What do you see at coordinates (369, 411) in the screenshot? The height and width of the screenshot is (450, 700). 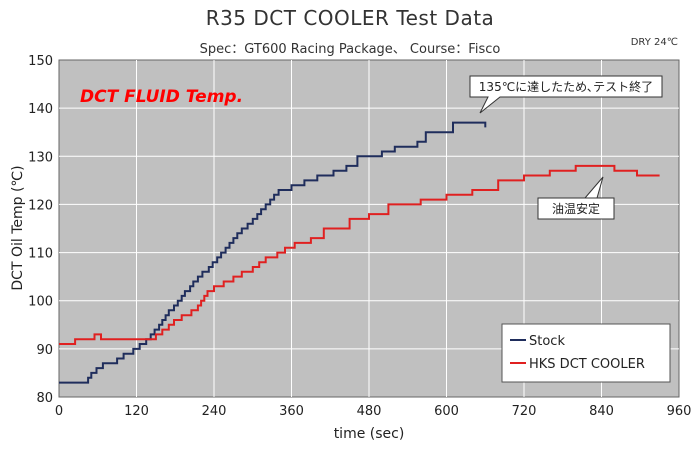 I see `x-tick-label: 480` at bounding box center [369, 411].